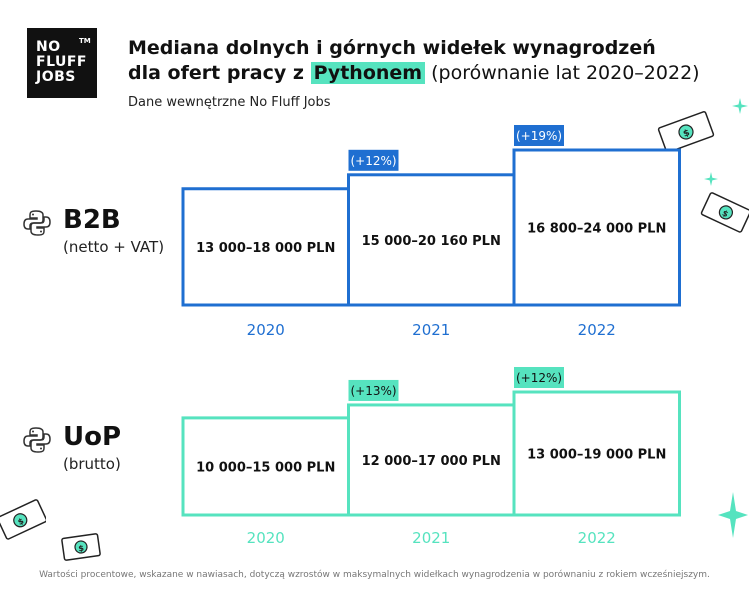  What do you see at coordinates (562, 73) in the screenshot?
I see `title-suffix: (porównanie lat 2020–2022)` at bounding box center [562, 73].